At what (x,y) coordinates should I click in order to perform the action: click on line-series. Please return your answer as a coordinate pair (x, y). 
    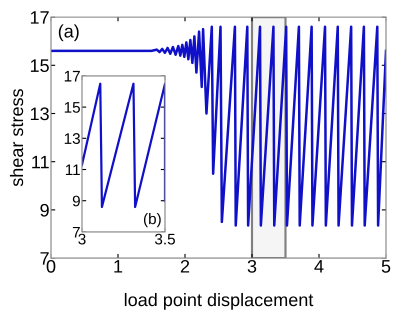
    Looking at the image, I should click on (123, 145).